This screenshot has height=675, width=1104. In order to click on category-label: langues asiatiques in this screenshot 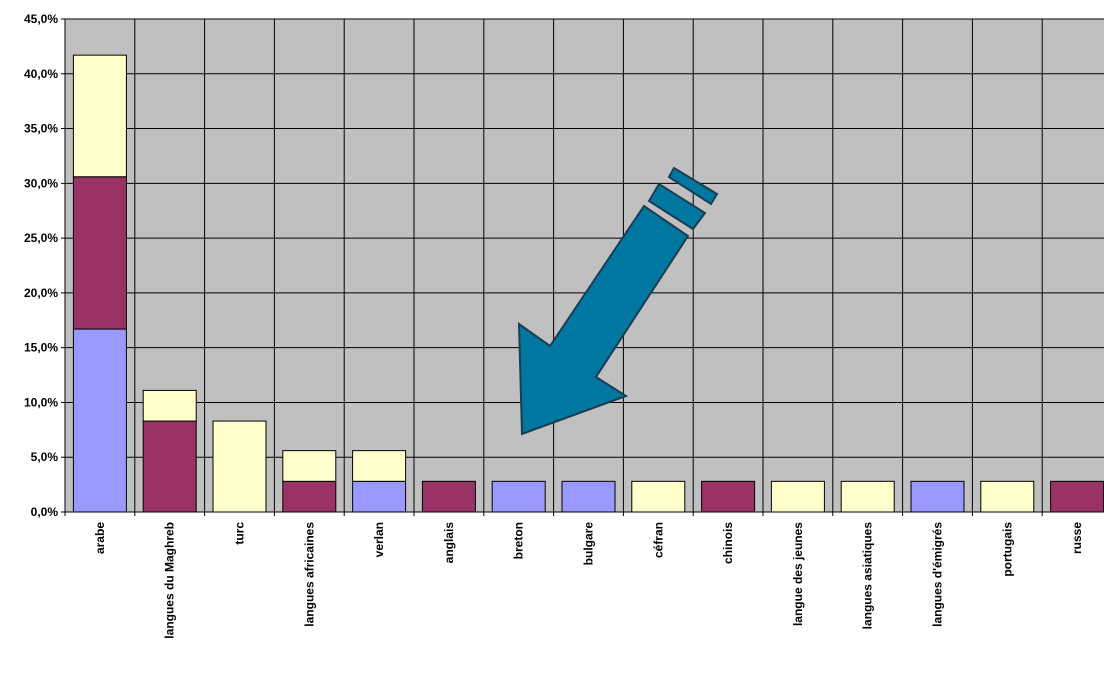, I will do `click(868, 576)`.